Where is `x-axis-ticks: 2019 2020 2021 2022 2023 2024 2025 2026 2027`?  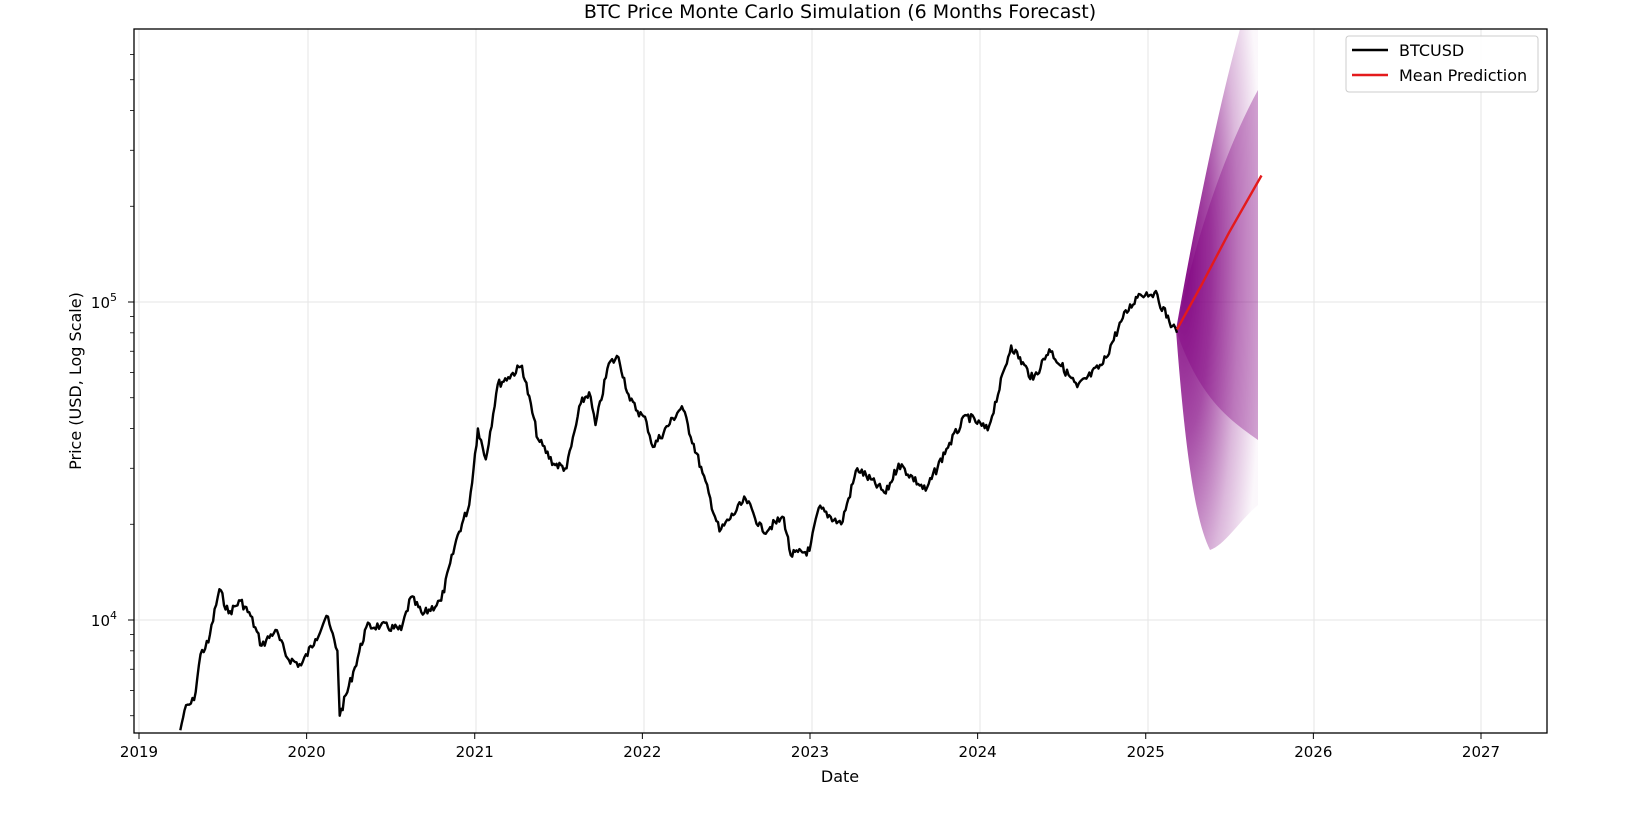 x-axis-ticks: 2019 2020 2021 2022 2023 2024 2025 2026 2027 is located at coordinates (810, 747).